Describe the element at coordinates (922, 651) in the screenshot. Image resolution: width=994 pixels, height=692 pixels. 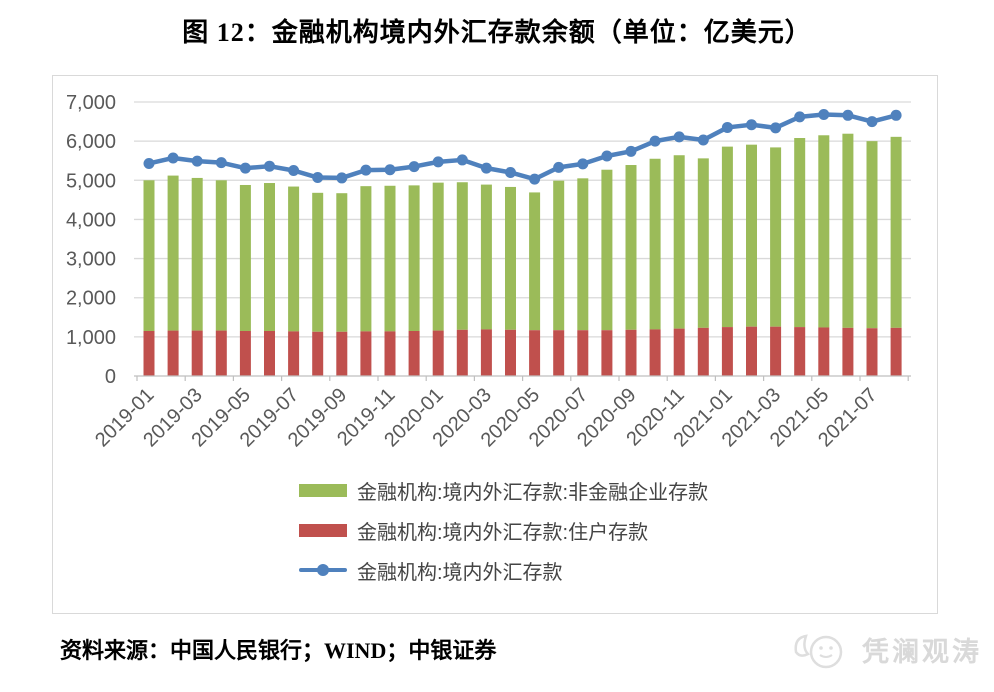
I see `watermark-text: 凭澜观涛` at that location.